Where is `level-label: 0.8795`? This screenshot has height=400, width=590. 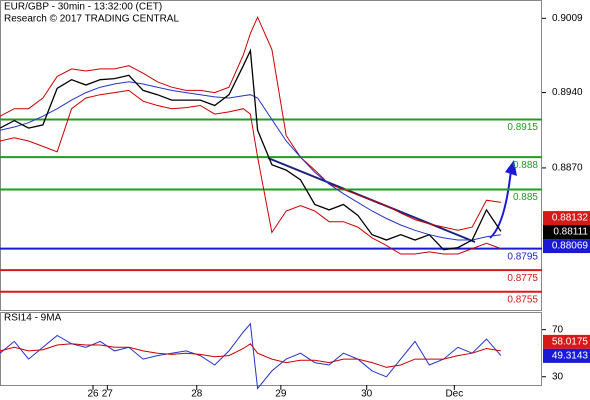 level-label: 0.8795 is located at coordinates (522, 256).